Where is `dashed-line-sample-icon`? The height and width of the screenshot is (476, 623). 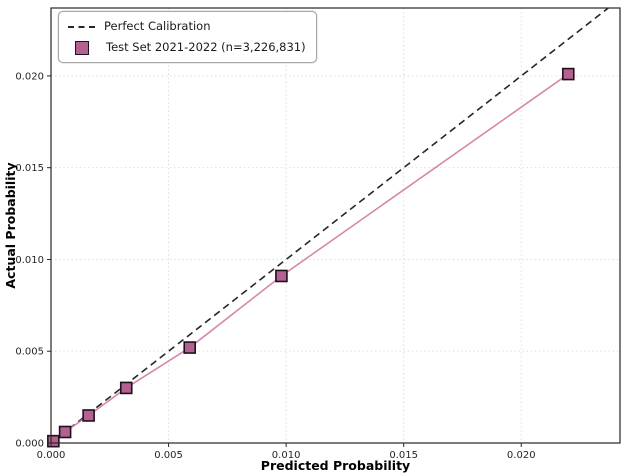 dashed-line-sample-icon is located at coordinates (81, 26).